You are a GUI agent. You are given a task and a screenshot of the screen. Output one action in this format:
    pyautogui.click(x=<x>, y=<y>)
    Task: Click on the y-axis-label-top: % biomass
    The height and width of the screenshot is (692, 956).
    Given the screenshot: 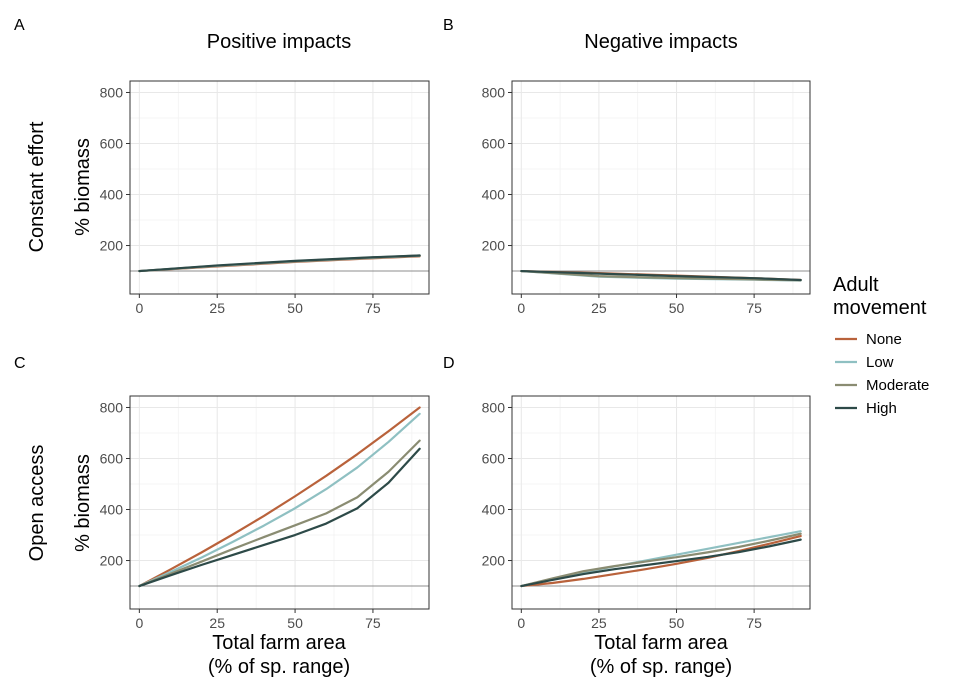 What is the action you would take?
    pyautogui.click(x=83, y=187)
    